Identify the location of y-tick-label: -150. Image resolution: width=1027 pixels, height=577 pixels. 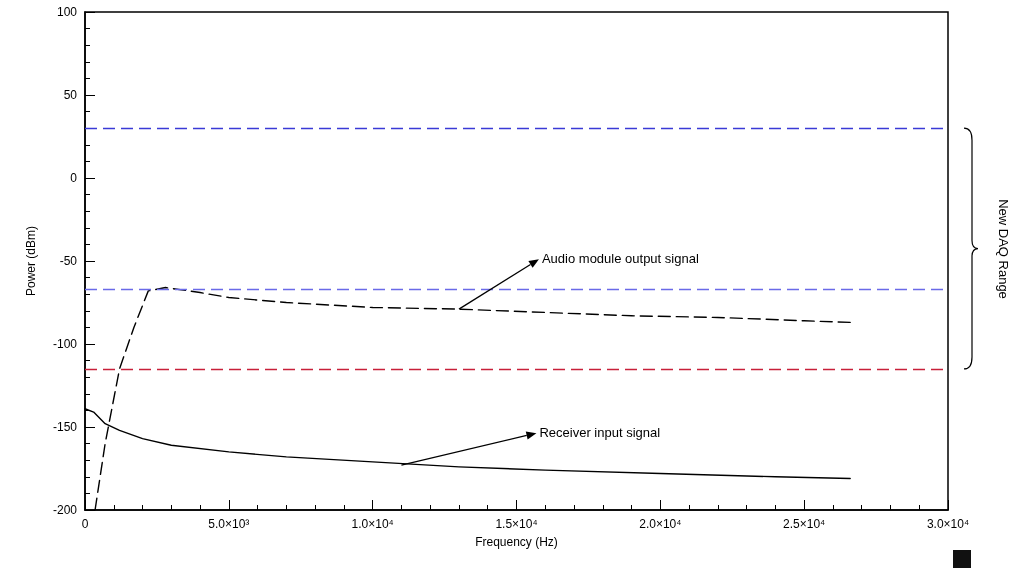
(65, 427).